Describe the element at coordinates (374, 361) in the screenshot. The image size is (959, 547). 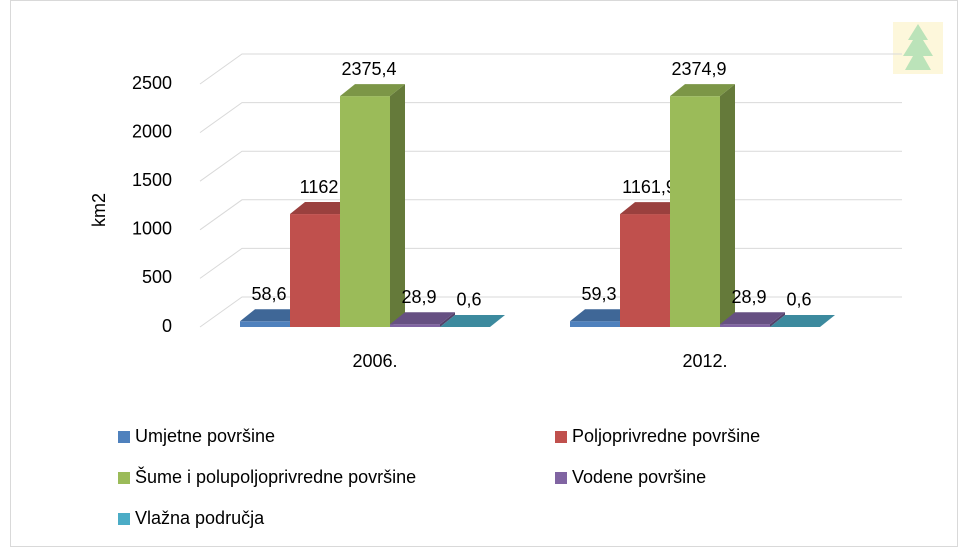
I see `x-tick-label: 2006.` at that location.